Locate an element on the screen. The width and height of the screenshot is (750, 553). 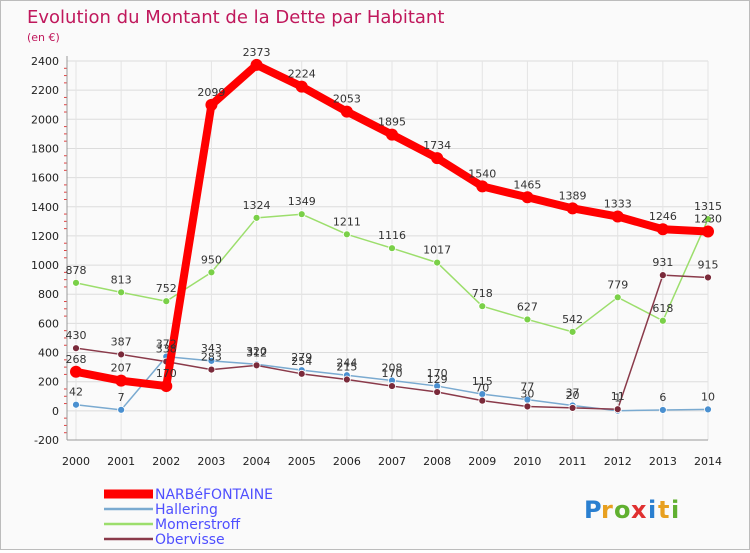
data-label-1: 170 is located at coordinates (437, 373).